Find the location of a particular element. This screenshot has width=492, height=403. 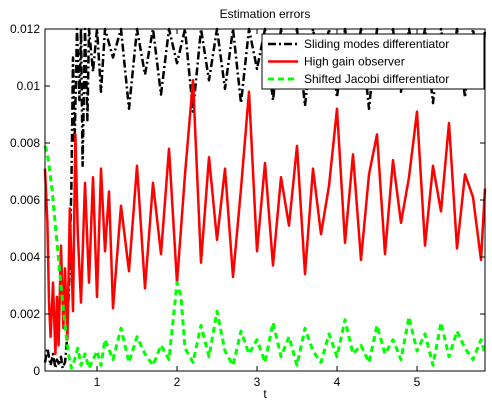

legend-box is located at coordinates (373, 61).